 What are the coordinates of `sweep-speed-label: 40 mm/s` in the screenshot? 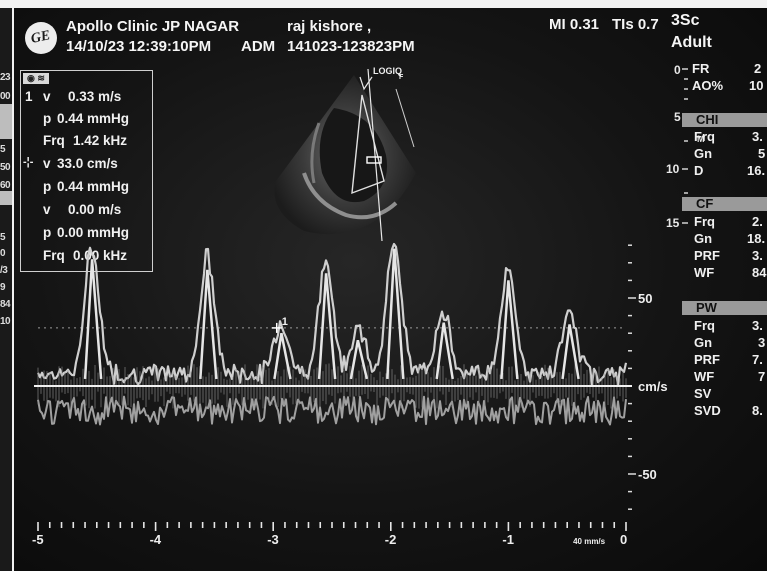 It's located at (589, 541).